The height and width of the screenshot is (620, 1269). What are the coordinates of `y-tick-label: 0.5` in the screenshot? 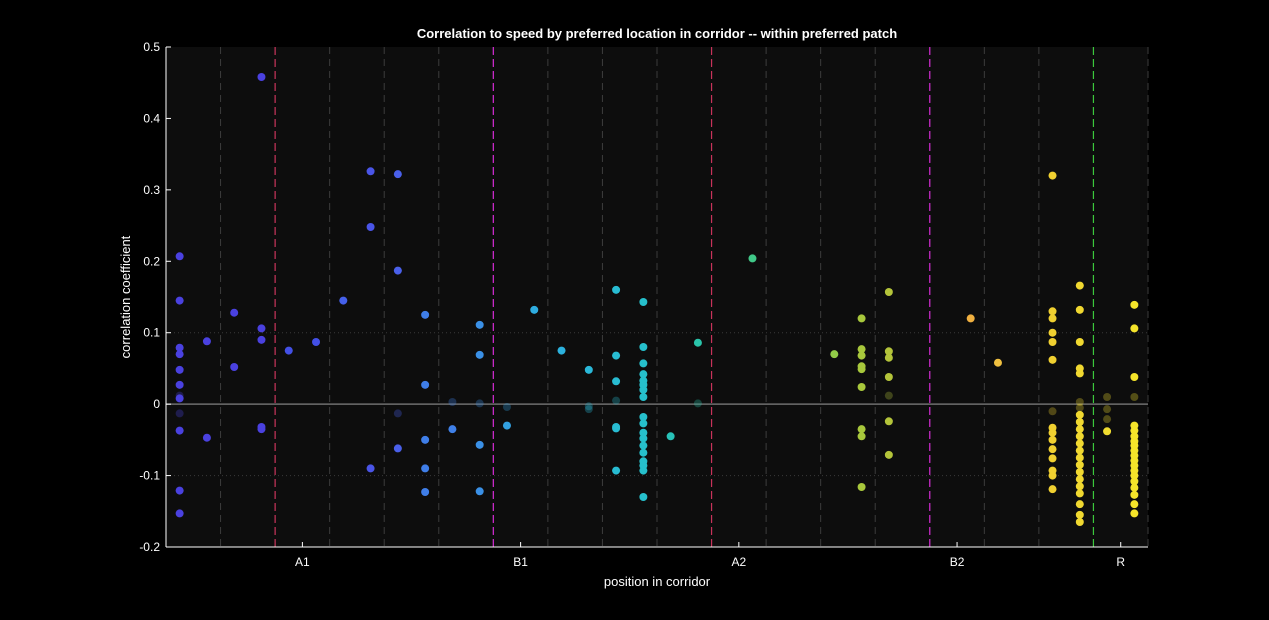 It's located at (151, 47).